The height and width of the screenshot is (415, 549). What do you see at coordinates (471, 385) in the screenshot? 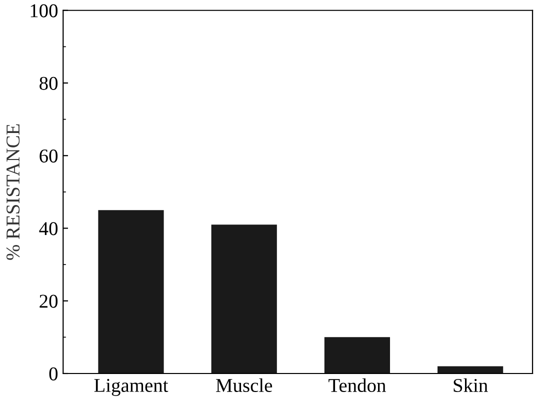
I see `x-tick-label: Skin` at bounding box center [471, 385].